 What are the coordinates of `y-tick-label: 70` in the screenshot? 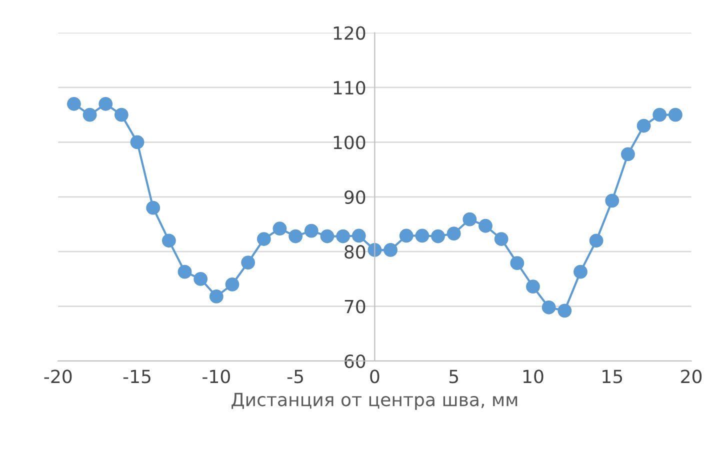 It's located at (355, 307).